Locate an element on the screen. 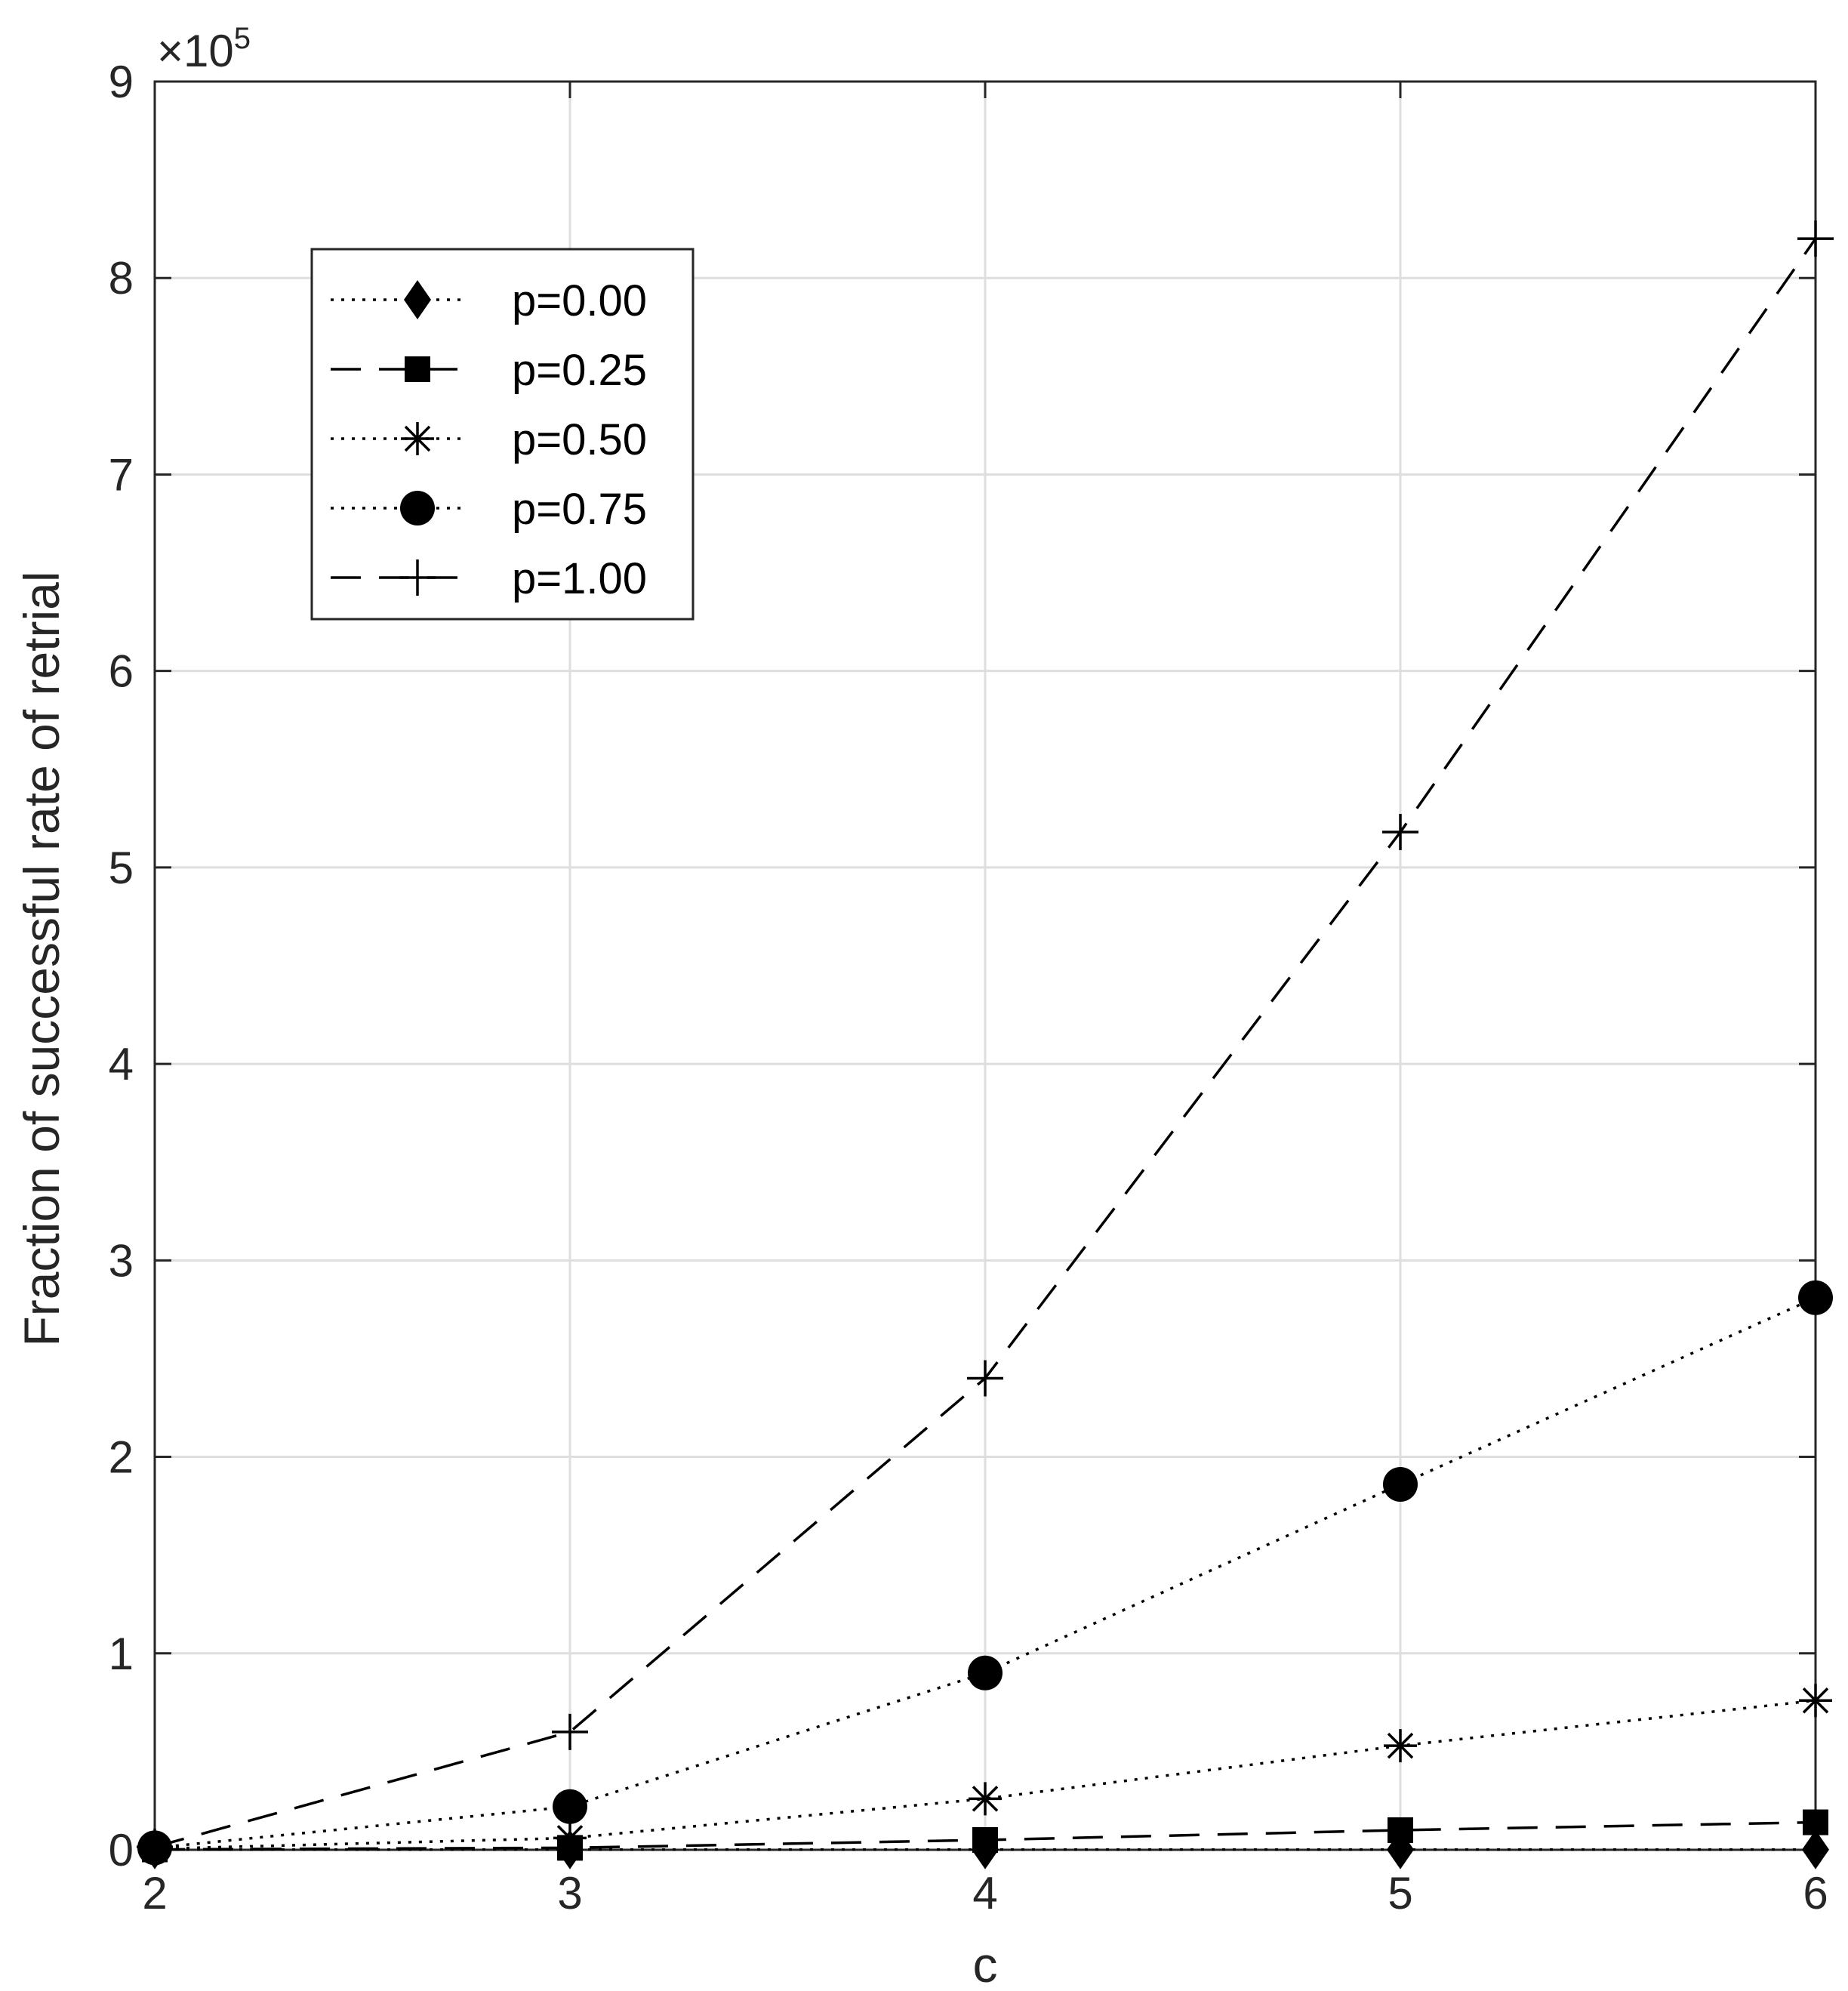  x-tick-label: 5 is located at coordinates (1400, 1894).